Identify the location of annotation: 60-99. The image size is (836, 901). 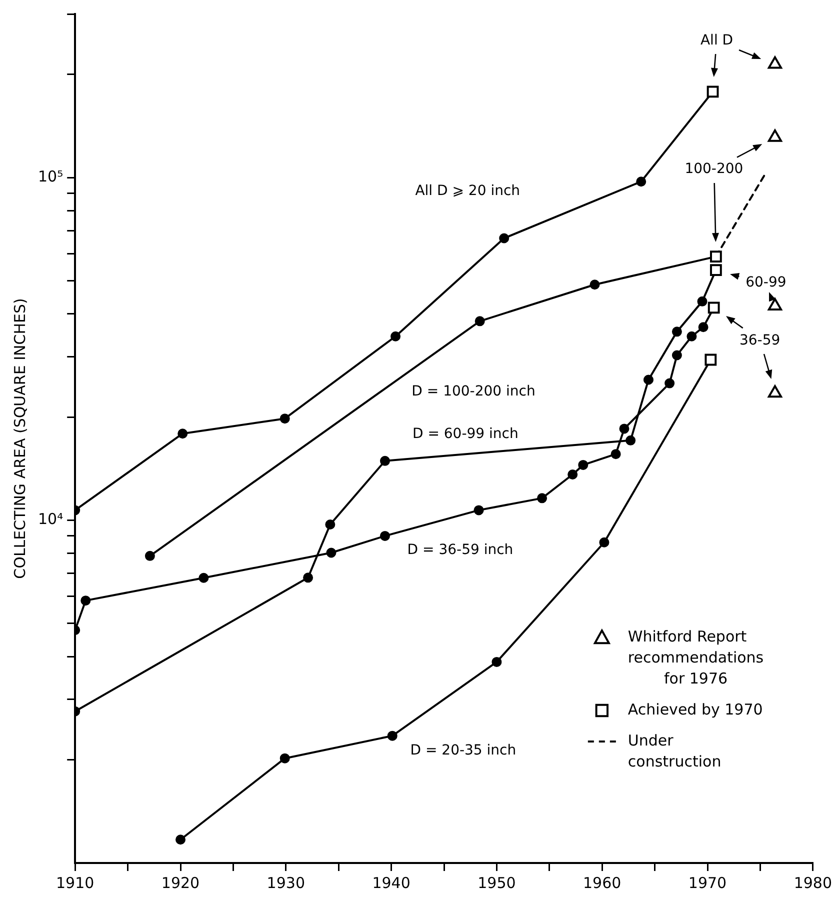
(766, 282).